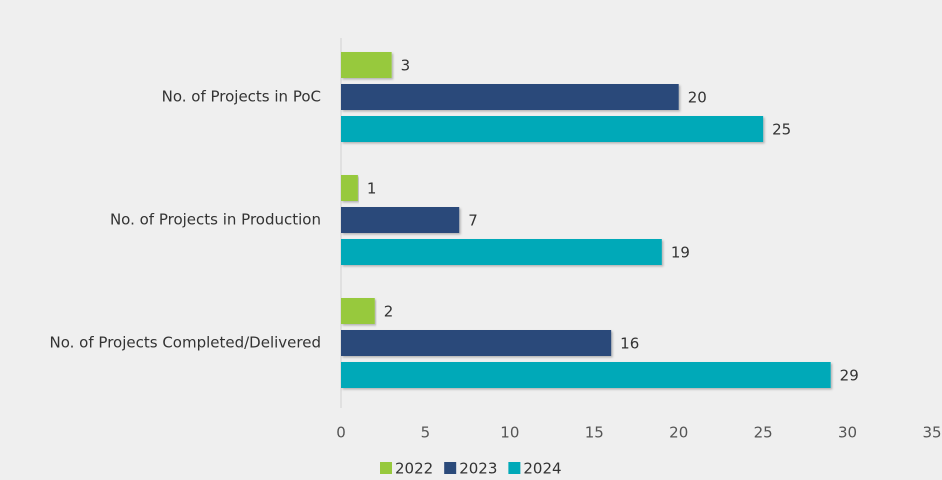  I want to click on data-label: 29, so click(849, 376).